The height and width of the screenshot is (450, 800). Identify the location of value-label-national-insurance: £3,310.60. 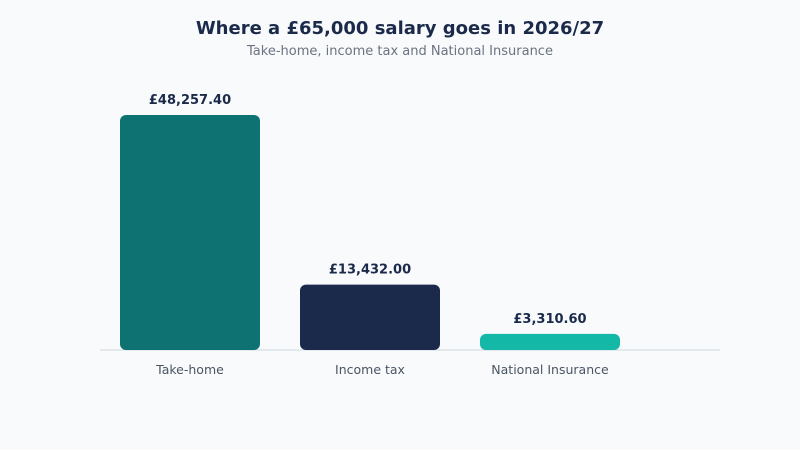
(549, 319).